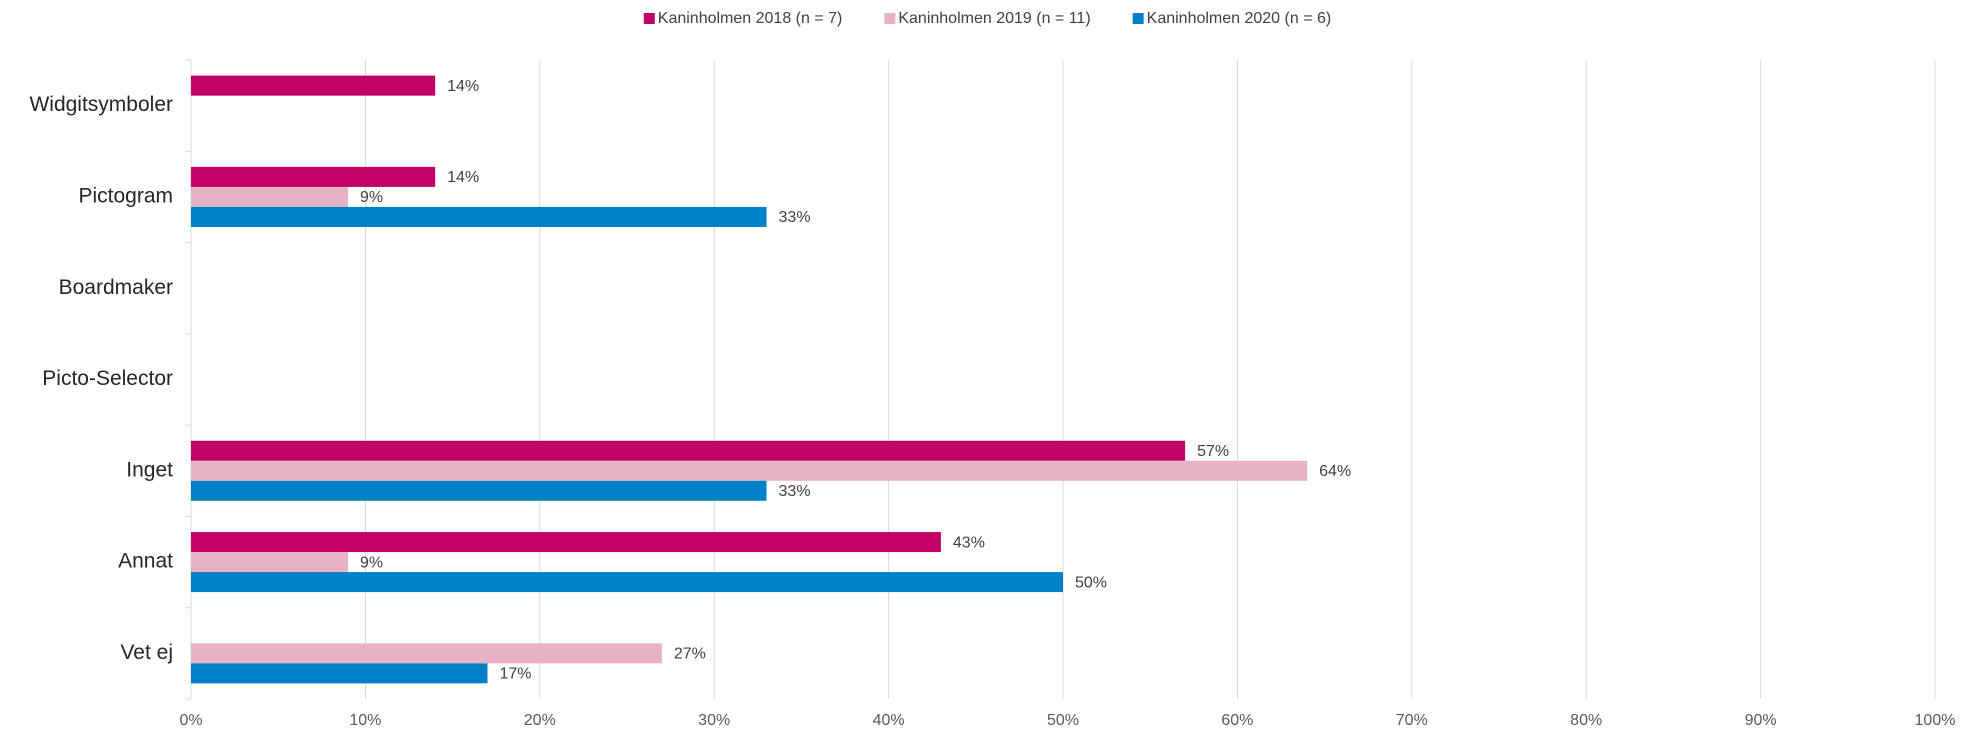 This screenshot has height=730, width=1975. Describe the element at coordinates (125, 195) in the screenshot. I see `y-tick-label: Pictogram` at that location.